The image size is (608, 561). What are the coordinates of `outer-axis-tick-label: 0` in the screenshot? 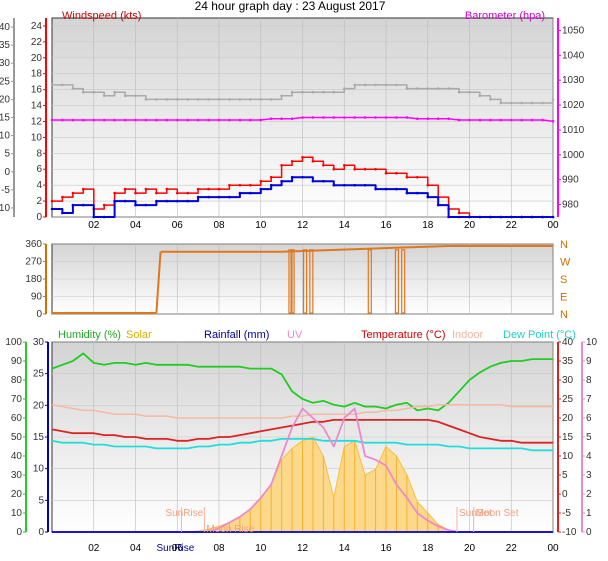 It's located at (7, 172).